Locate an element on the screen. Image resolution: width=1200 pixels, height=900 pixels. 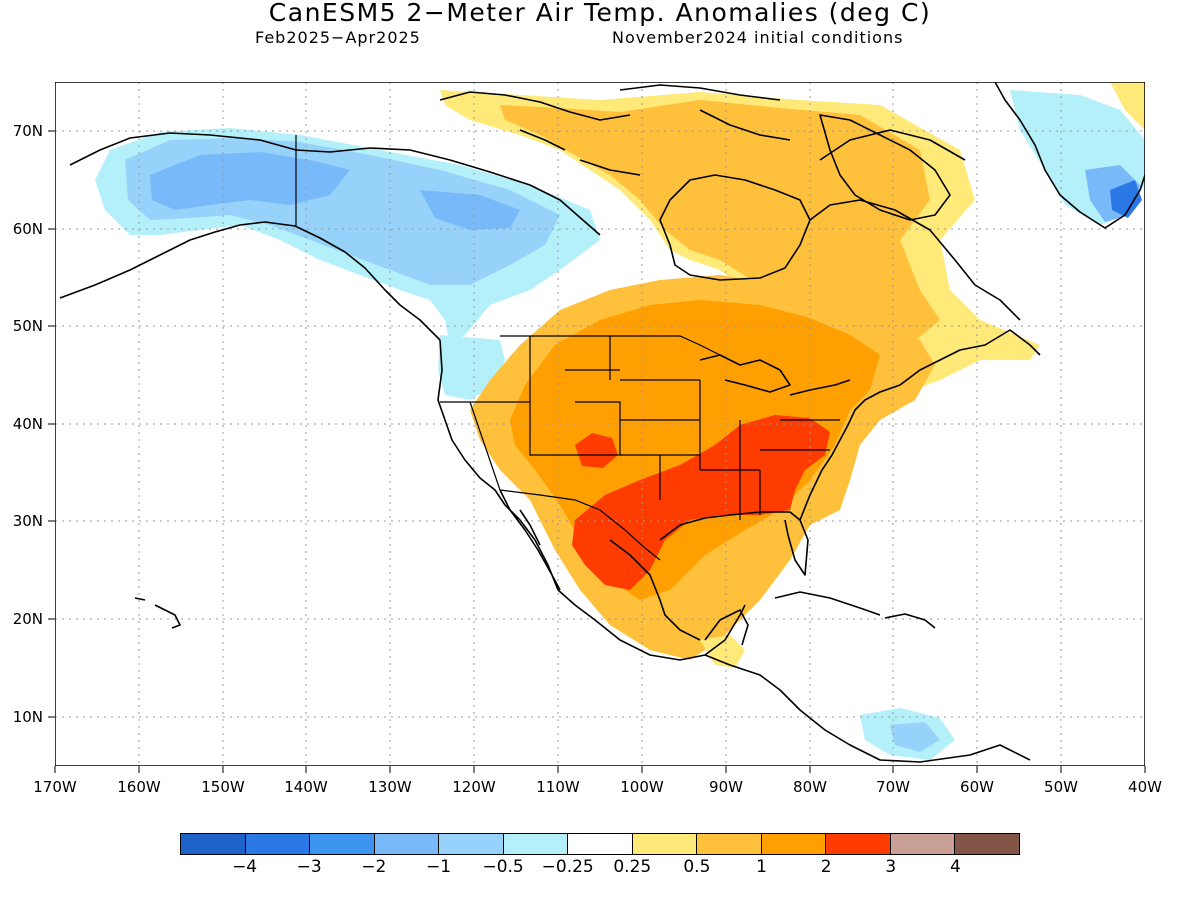
coastline-central-america is located at coordinates (867, 708).